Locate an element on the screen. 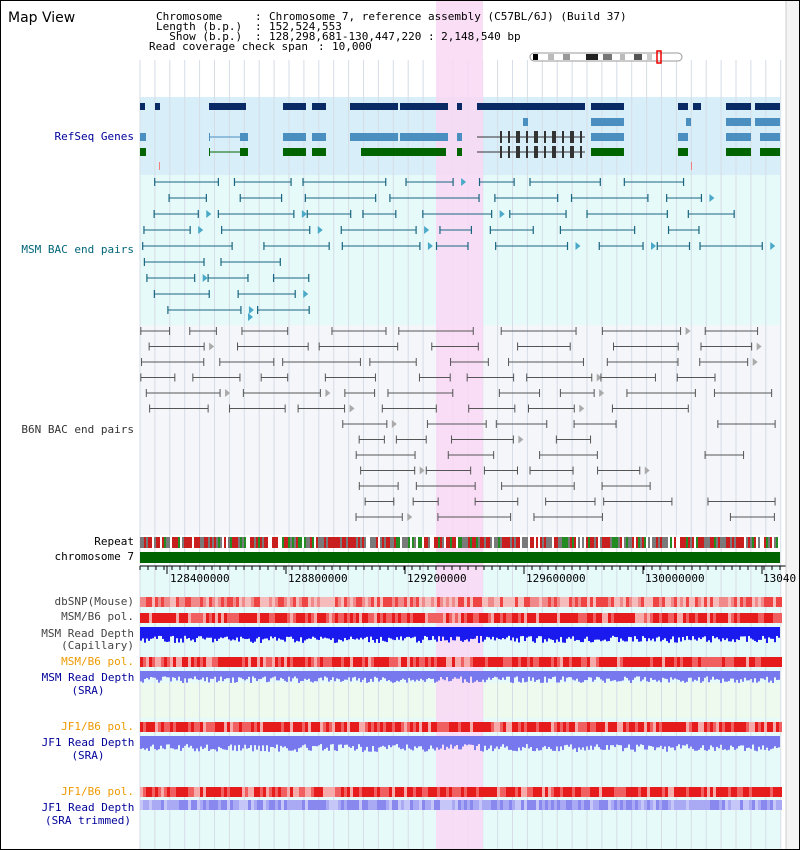 Image resolution: width=800 pixels, height=850 pixels. track-label-jf1-depth-sra: JF1 Read Depth (SRA) is located at coordinates (88, 749).